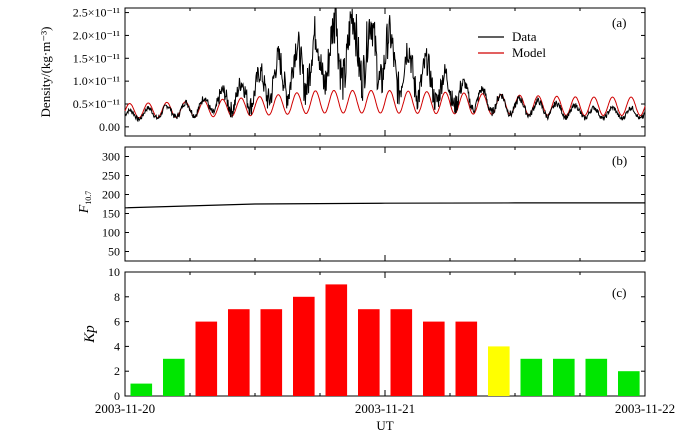 The image size is (693, 441). I want to click on y-tick-label: 4, so click(117, 346).